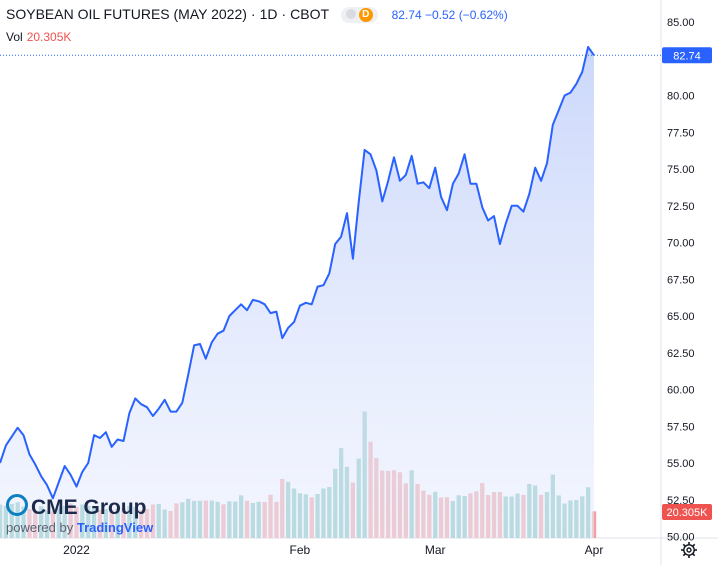 This screenshot has width=718, height=565. I want to click on price-tick-label: 60.00, so click(681, 391).